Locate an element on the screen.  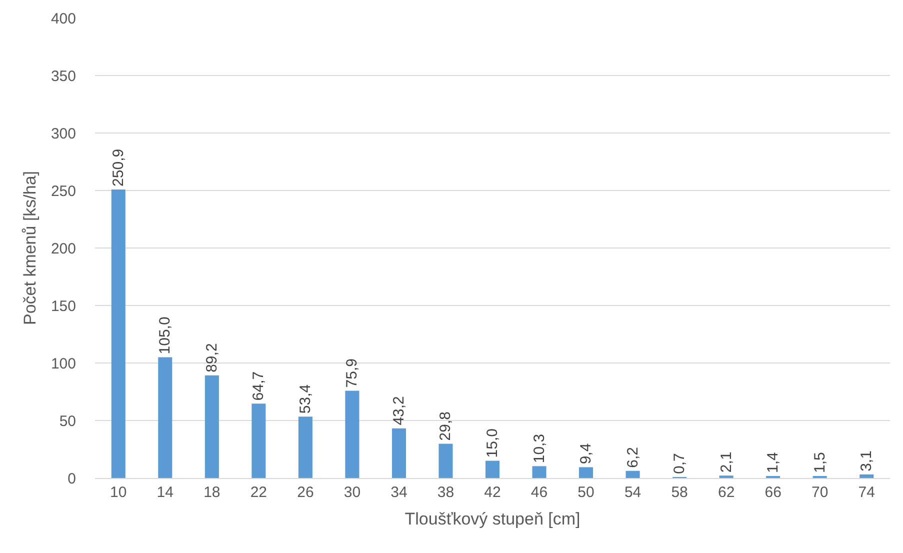
data-label: 43,2 is located at coordinates (399, 411).